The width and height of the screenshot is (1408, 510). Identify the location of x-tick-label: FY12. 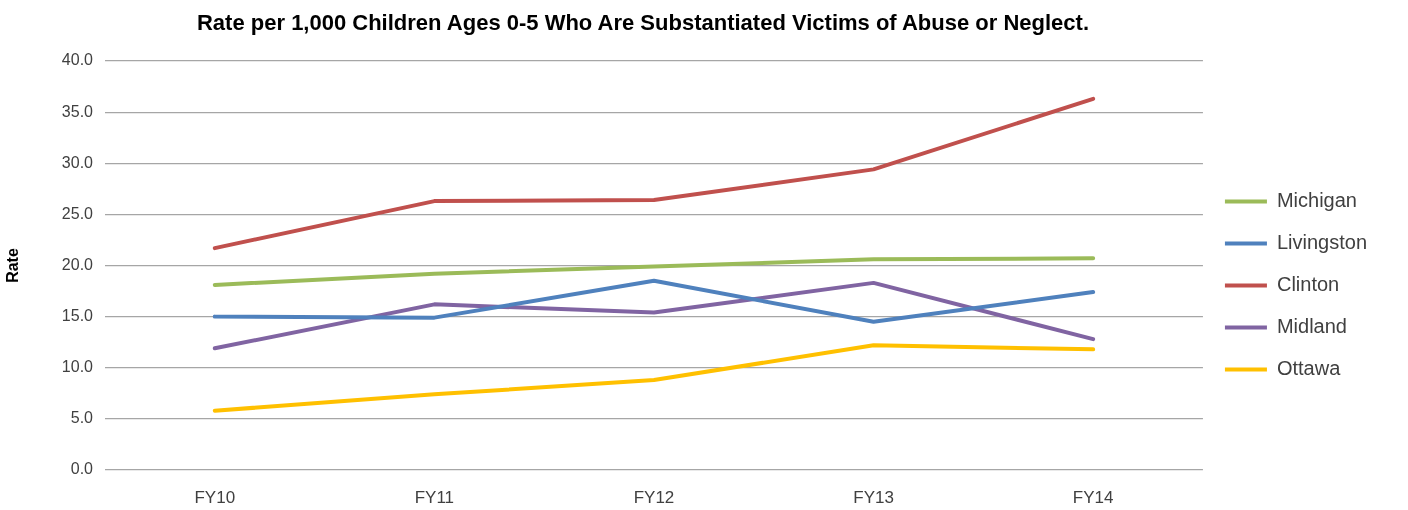
(654, 497).